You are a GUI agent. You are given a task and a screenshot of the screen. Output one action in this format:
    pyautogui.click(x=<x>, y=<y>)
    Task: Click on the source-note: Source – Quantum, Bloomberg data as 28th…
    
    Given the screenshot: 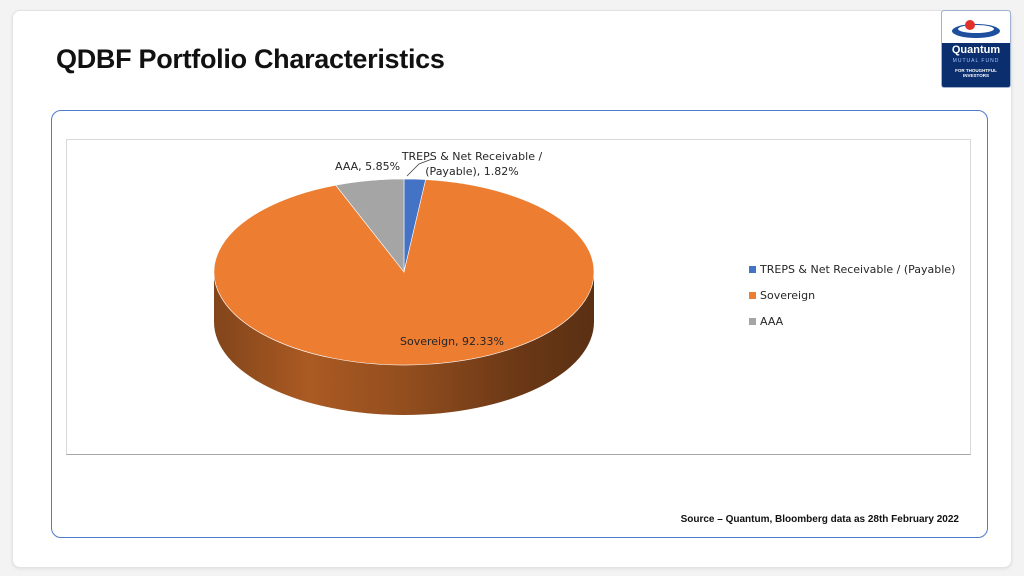 What is the action you would take?
    pyautogui.click(x=819, y=519)
    